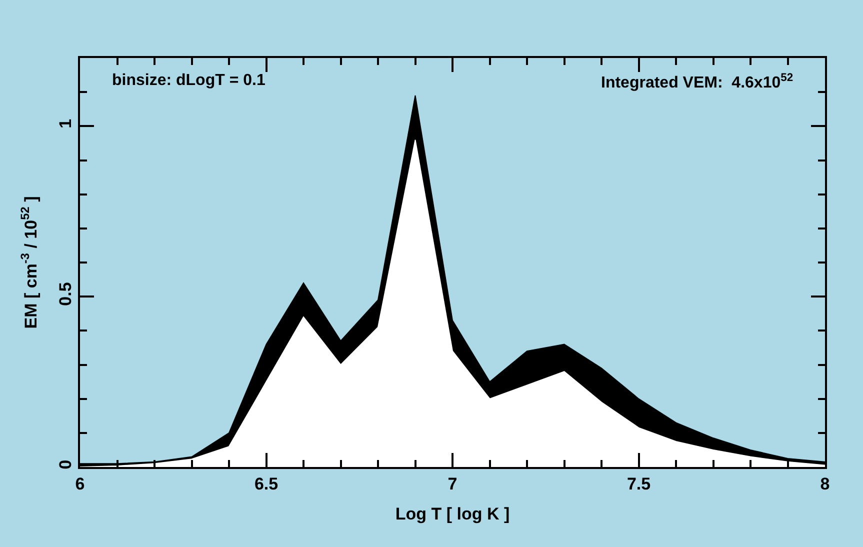 This screenshot has width=863, height=547. What do you see at coordinates (80, 484) in the screenshot?
I see `x-tick-label: 6` at bounding box center [80, 484].